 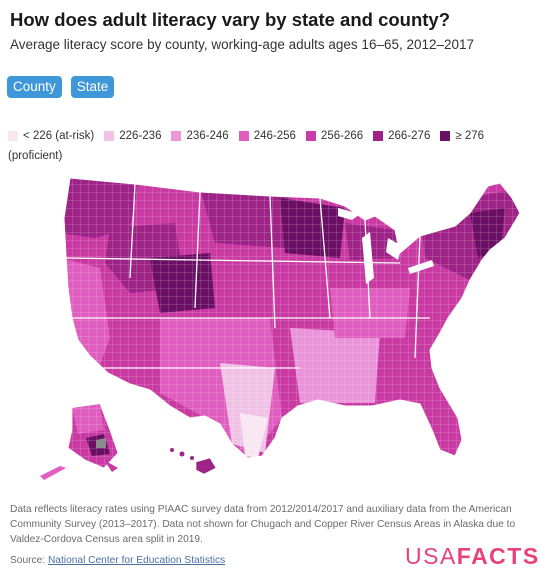 What do you see at coordinates (409, 136) in the screenshot?
I see `legend-label: 266-276` at bounding box center [409, 136].